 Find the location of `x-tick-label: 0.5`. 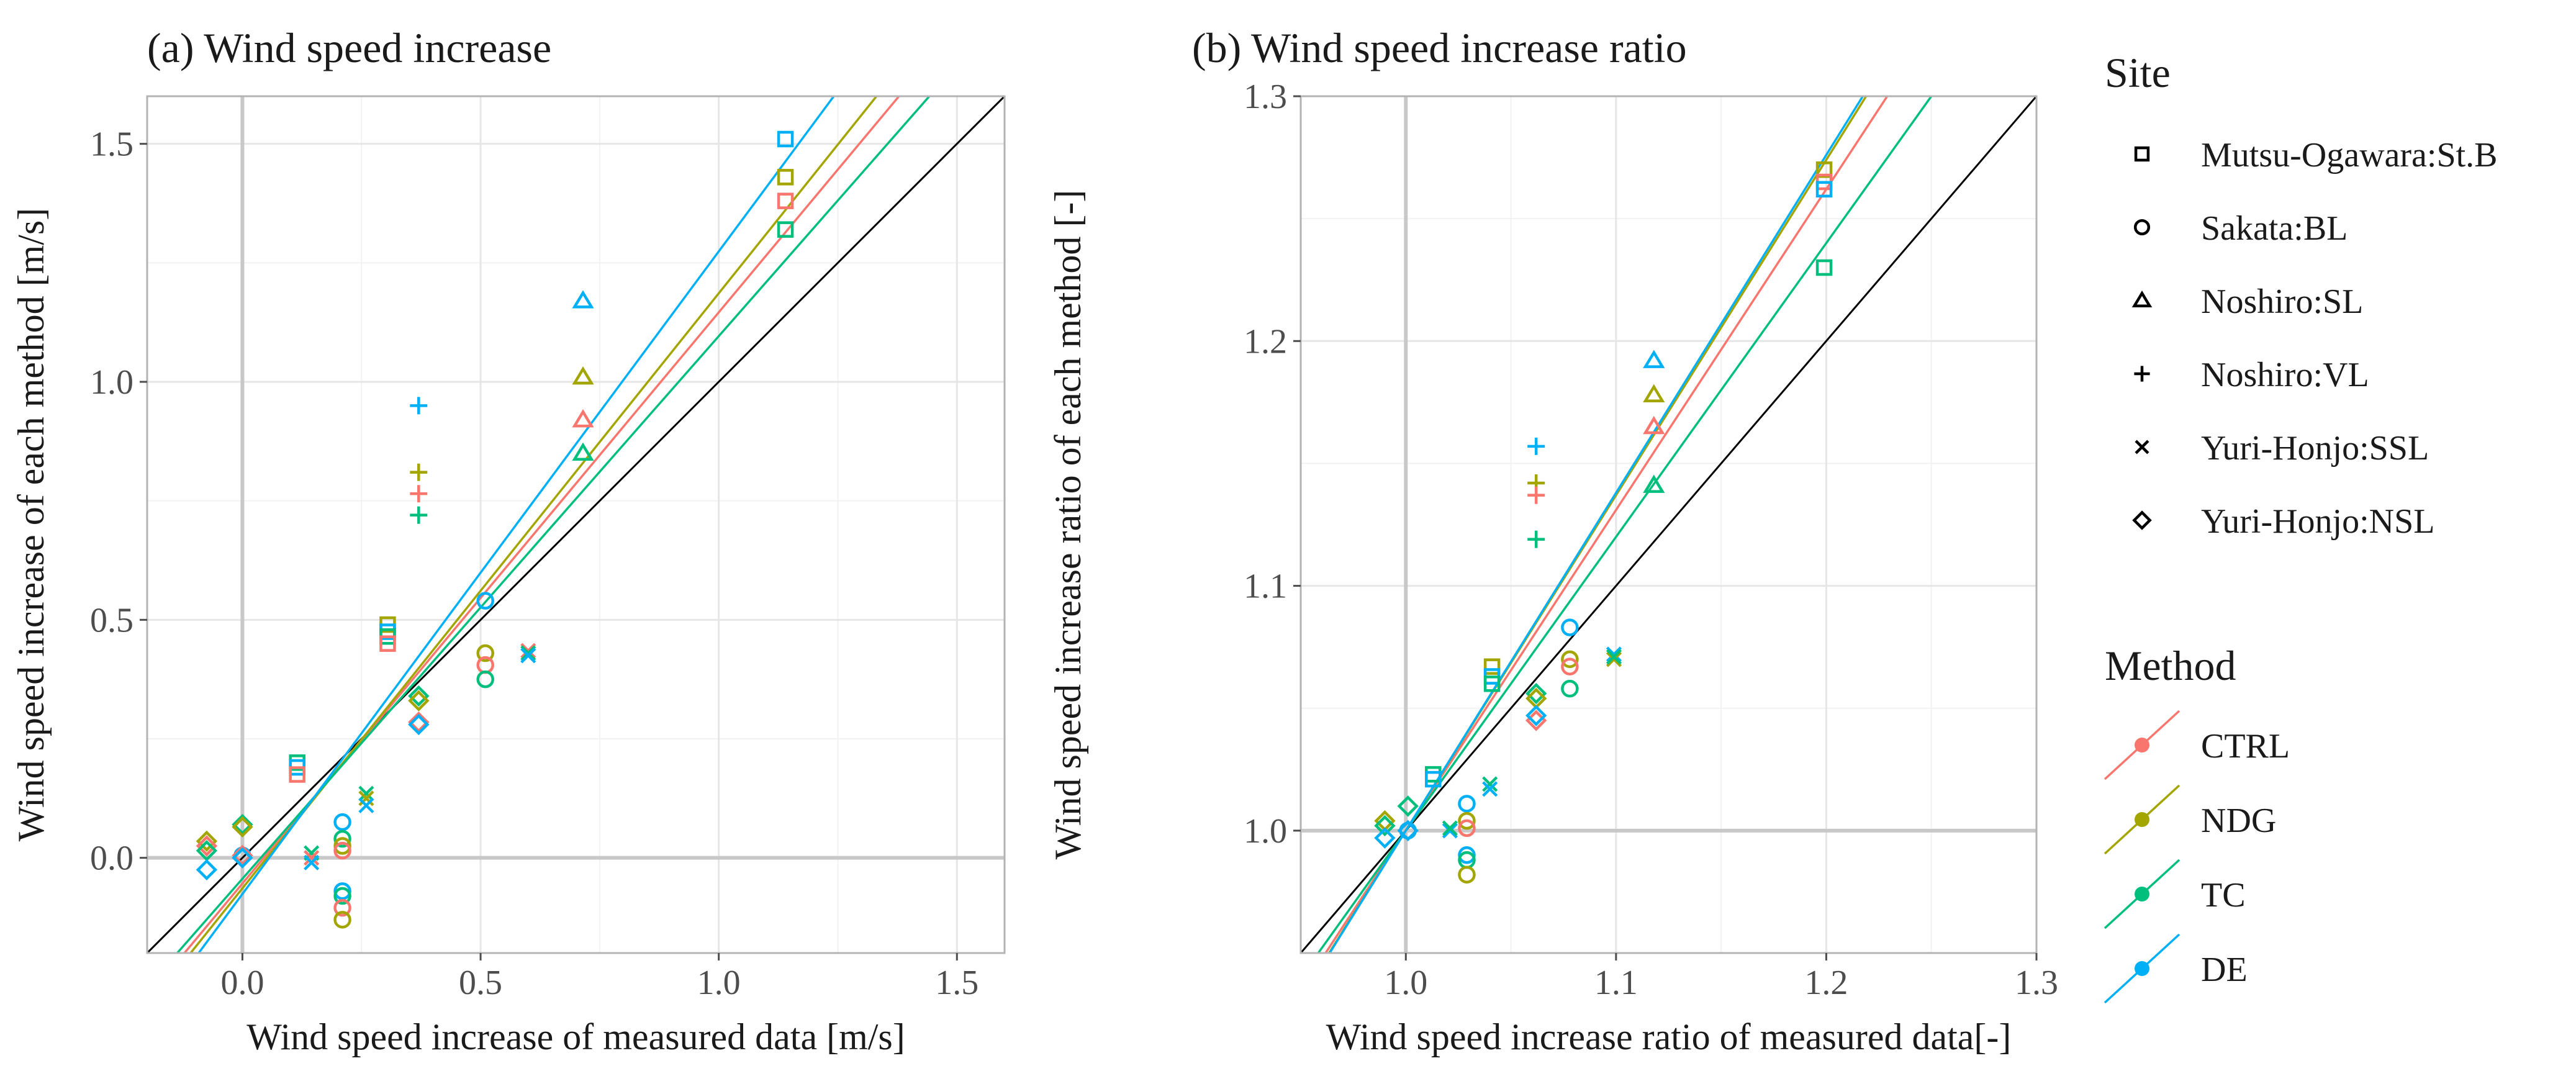

x-tick-label: 0.5 is located at coordinates (480, 983).